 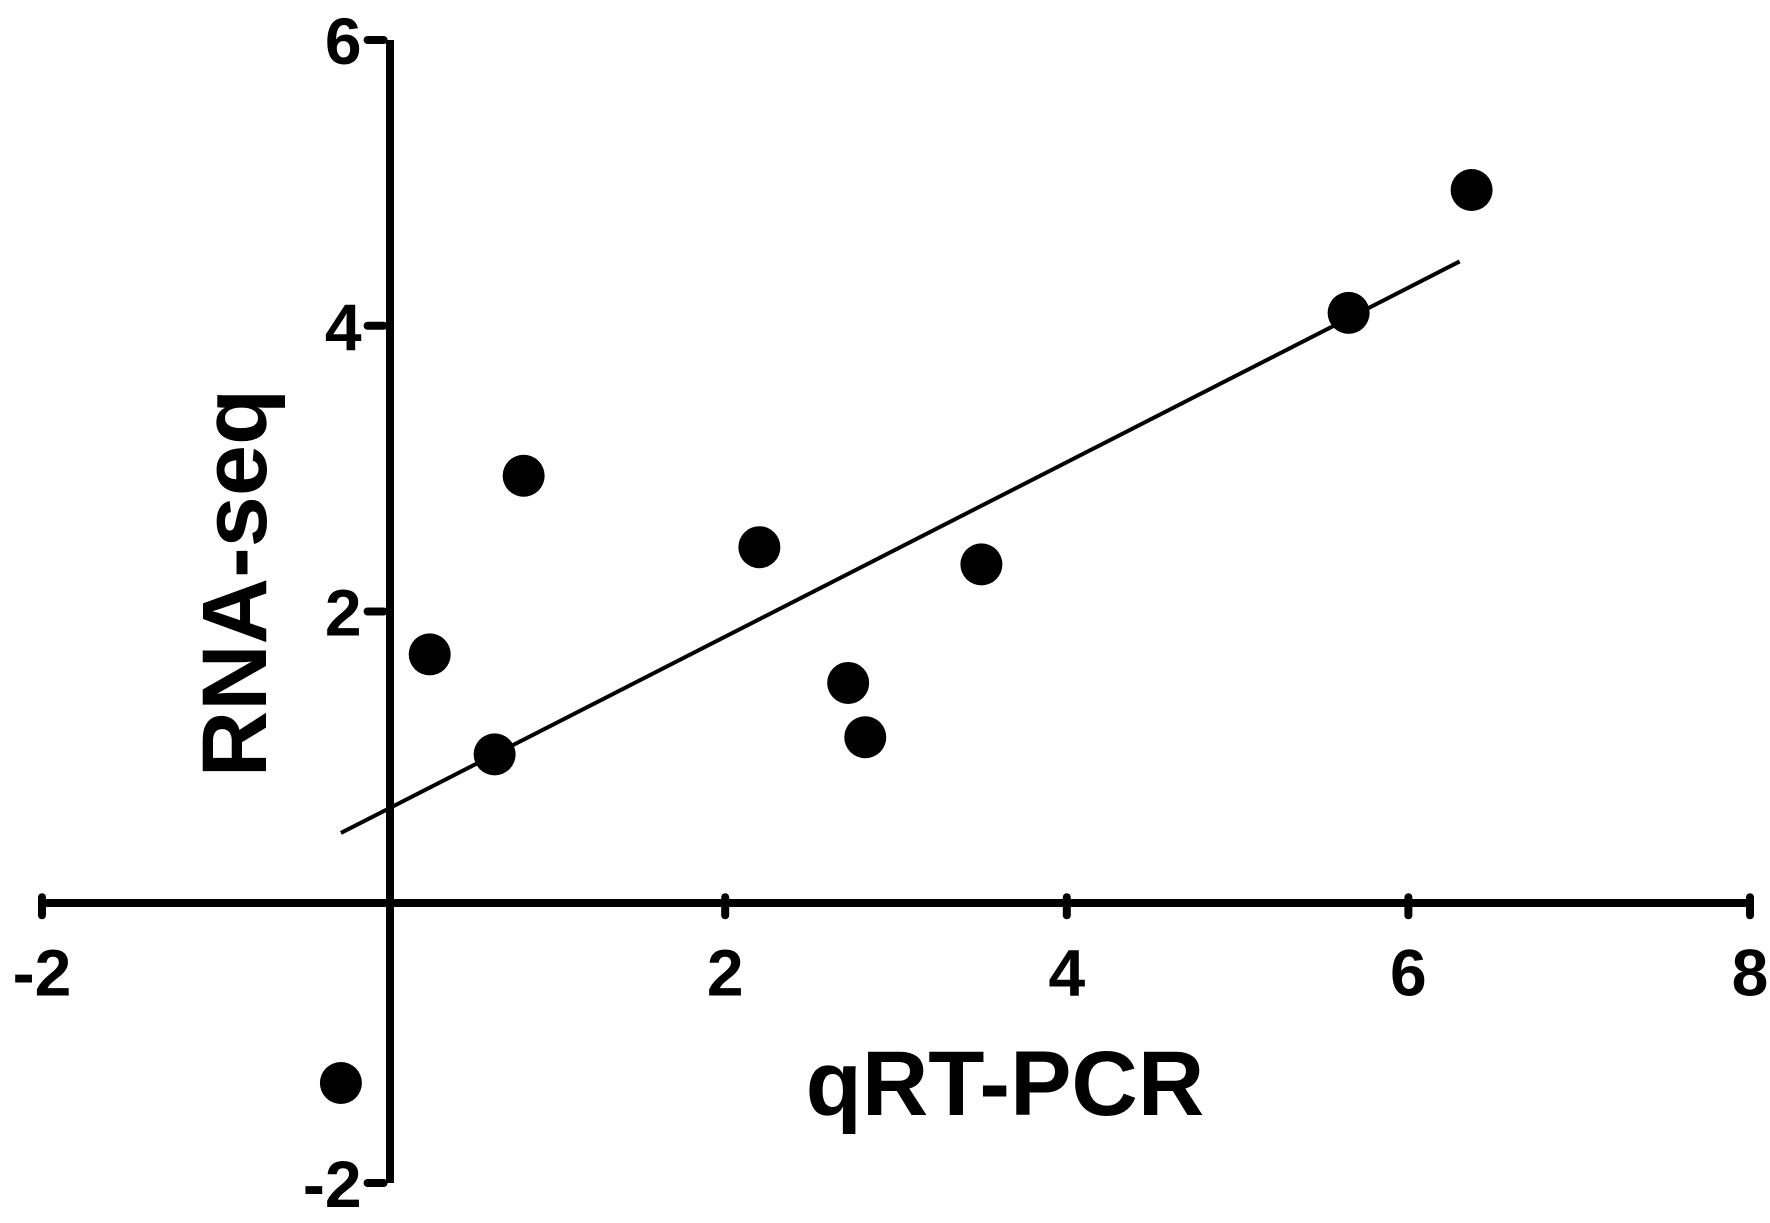 I want to click on x-tick-label: 4, so click(x=1066, y=972).